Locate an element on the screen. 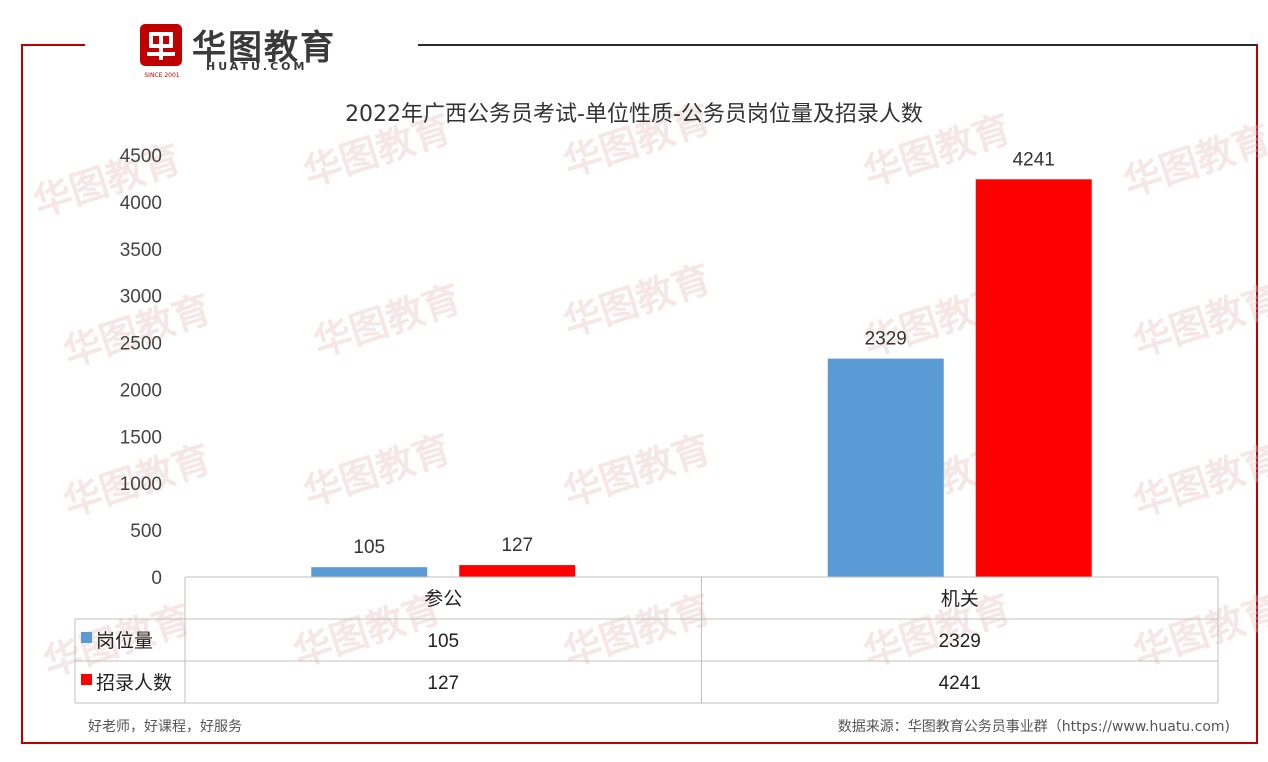 Image resolution: width=1268 pixels, height=762 pixels. y-tick-label-1: 500 is located at coordinates (146, 531).